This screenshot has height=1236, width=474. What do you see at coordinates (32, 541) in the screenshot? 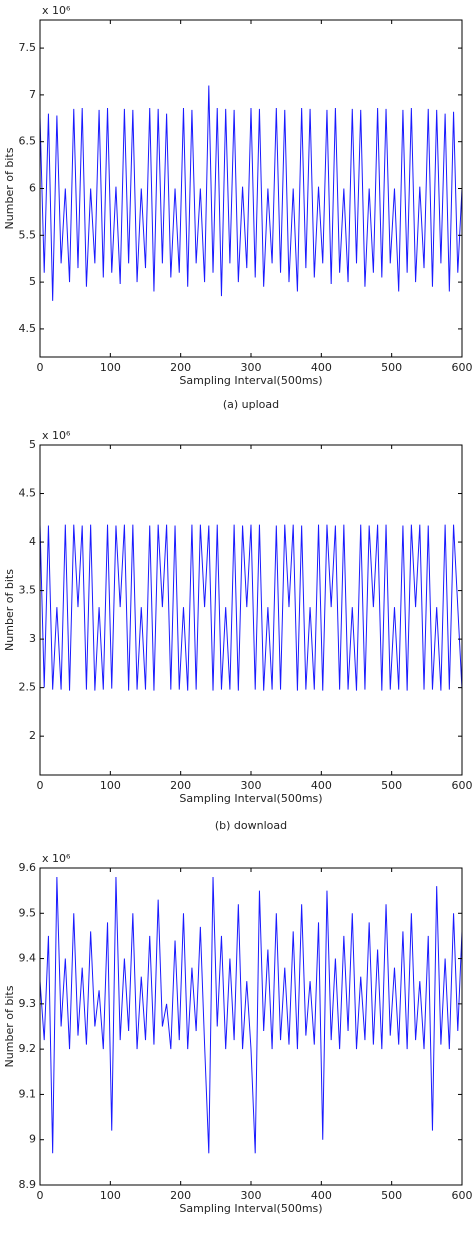
I see `y-tick-label: 4` at bounding box center [32, 541].